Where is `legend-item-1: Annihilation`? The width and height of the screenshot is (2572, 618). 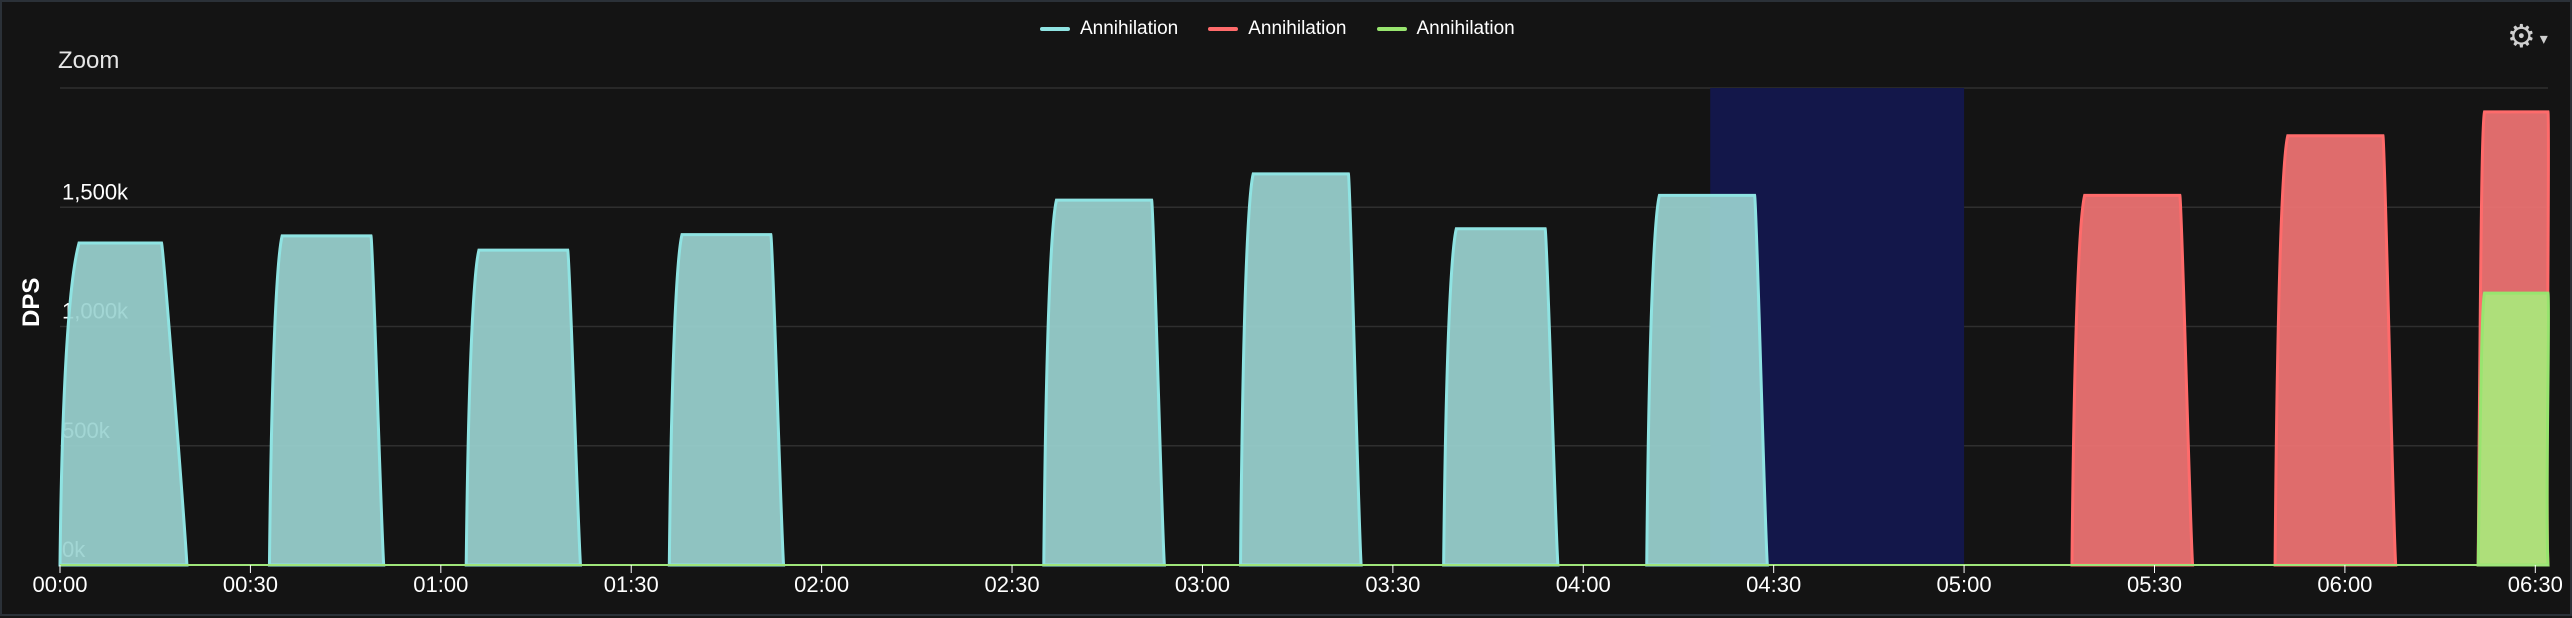
legend-item-1: Annihilation is located at coordinates (1109, 29).